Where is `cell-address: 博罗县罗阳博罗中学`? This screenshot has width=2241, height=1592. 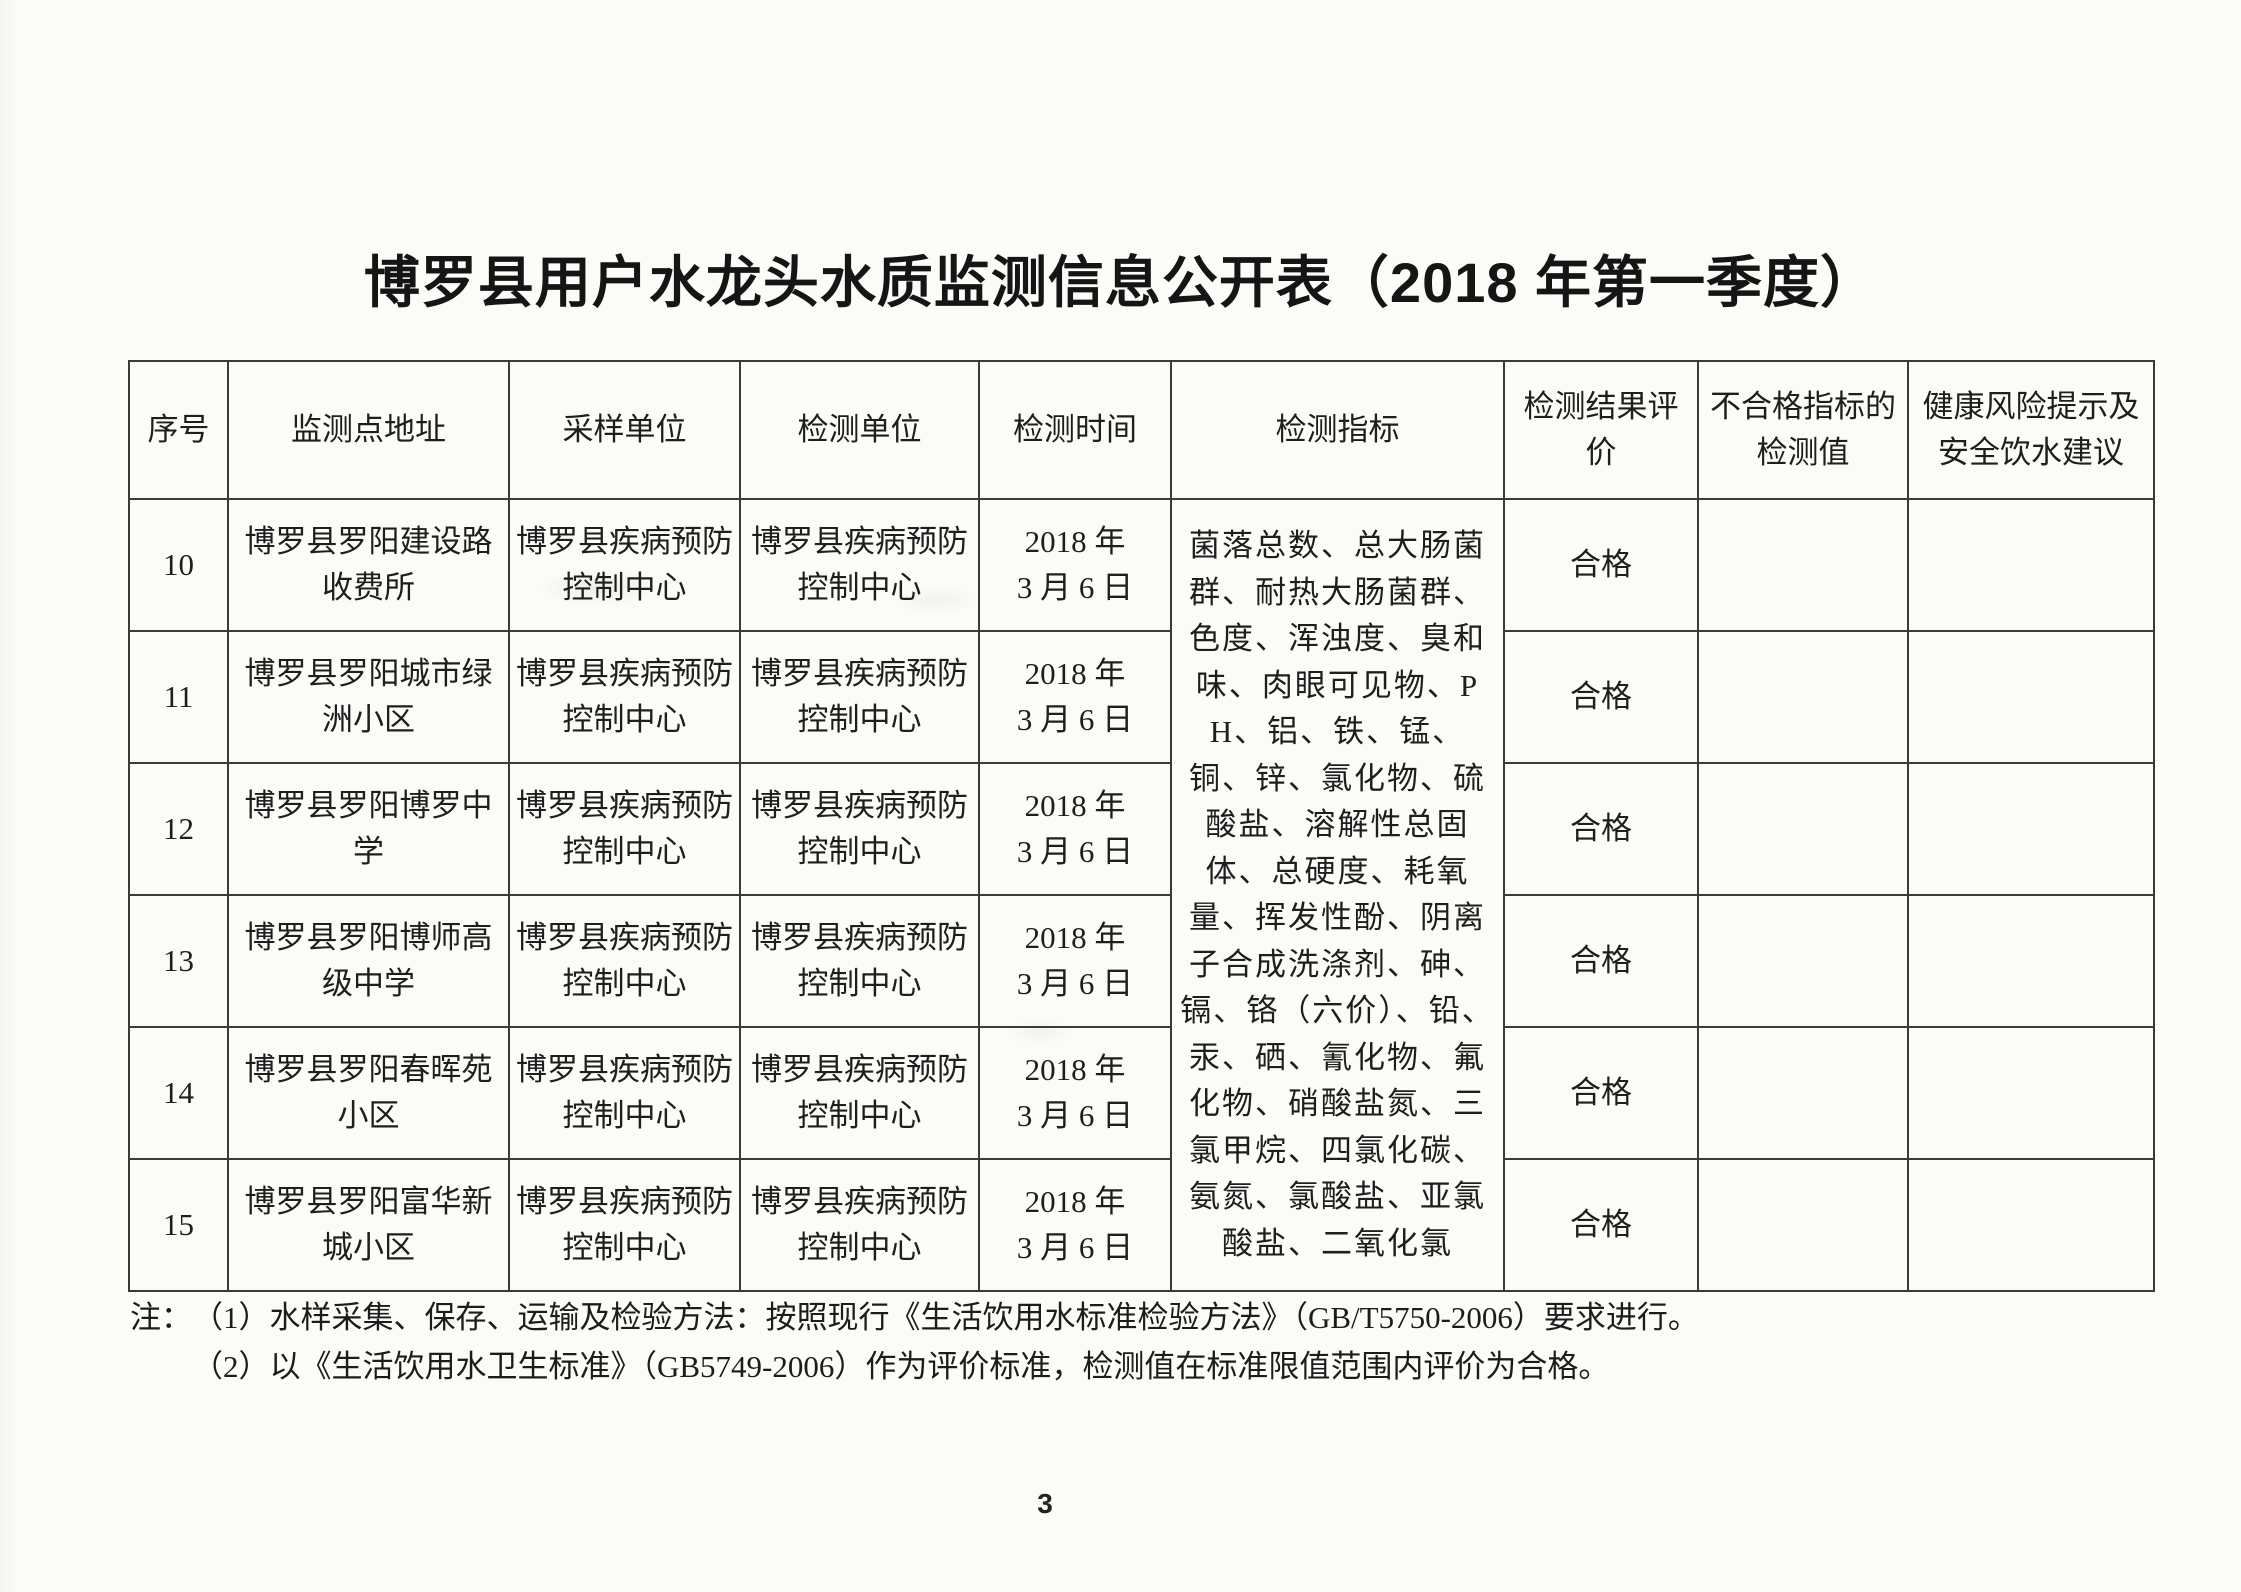
cell-address: 博罗县罗阳博罗中学 is located at coordinates (368, 829).